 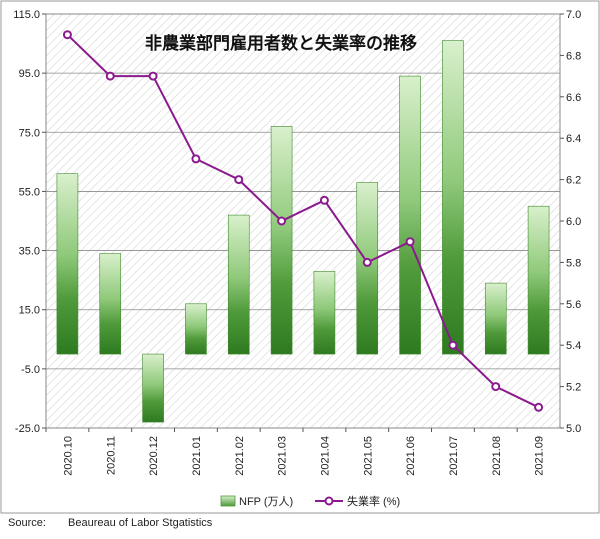 I want to click on x-tick-label: 2021.06, so click(x=411, y=456).